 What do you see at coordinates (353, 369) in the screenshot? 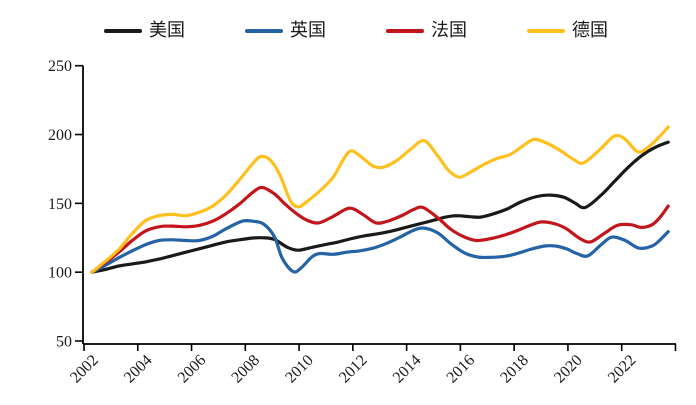
I see `x-axis-tick-label: 2012` at bounding box center [353, 369].